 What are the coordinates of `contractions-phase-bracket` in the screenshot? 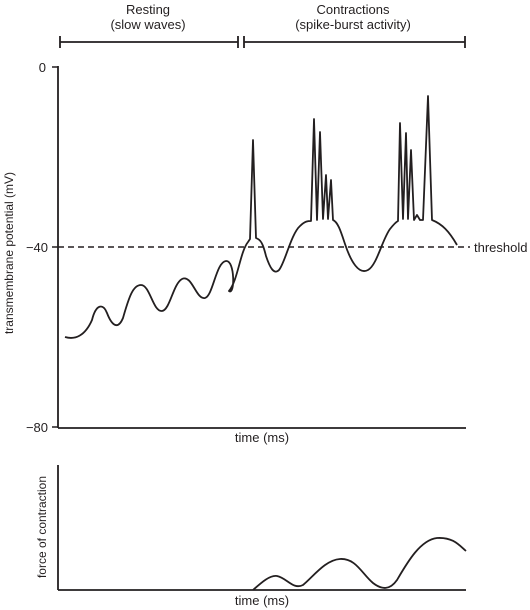 It's located at (354, 42).